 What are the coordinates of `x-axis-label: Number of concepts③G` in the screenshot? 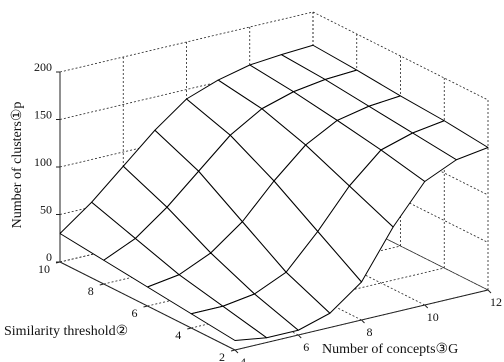 It's located at (390, 349).